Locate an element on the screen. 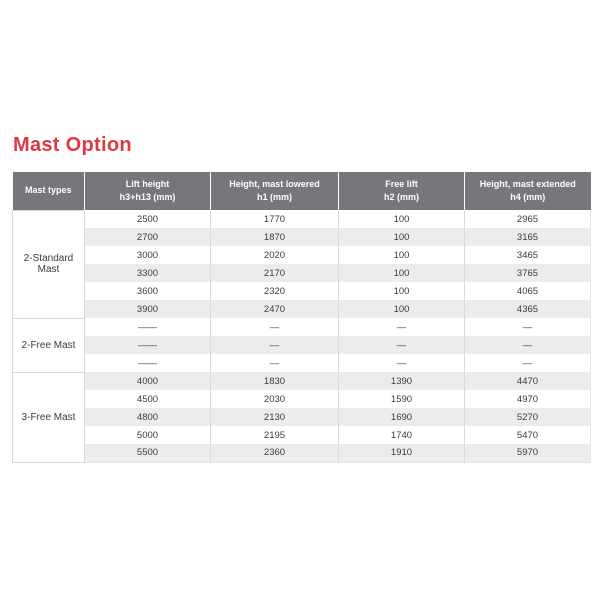 The height and width of the screenshot is (600, 600). table-cell: 5000 is located at coordinates (147, 435).